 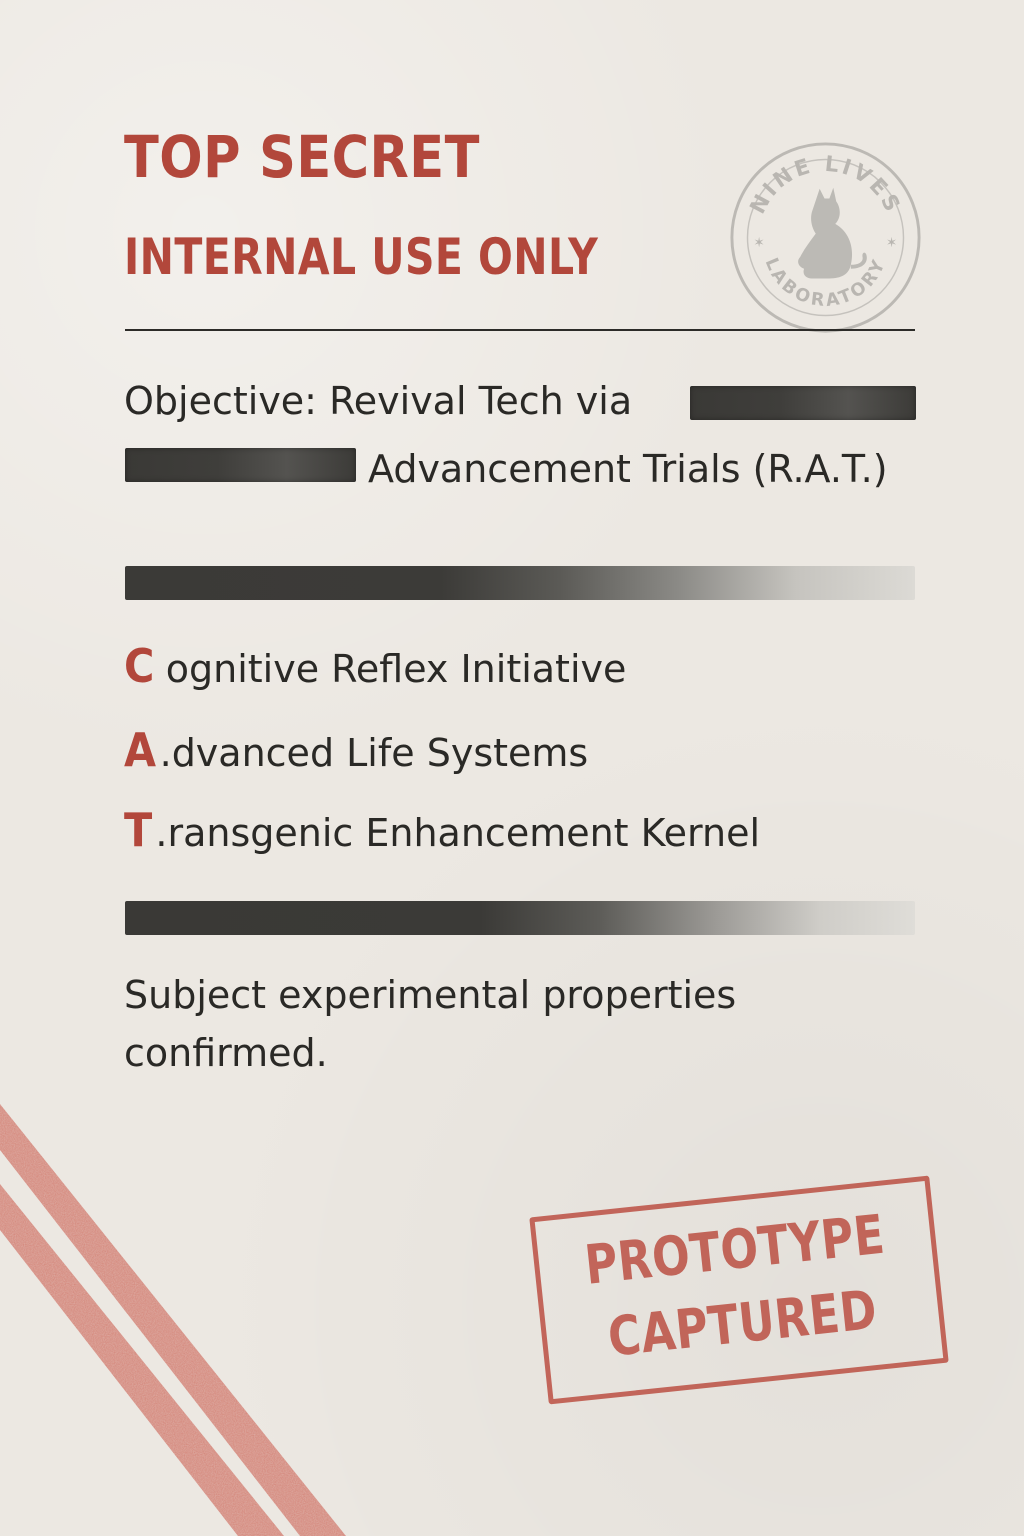 I want to click on page-title: TOP SECRET, so click(x=302, y=157).